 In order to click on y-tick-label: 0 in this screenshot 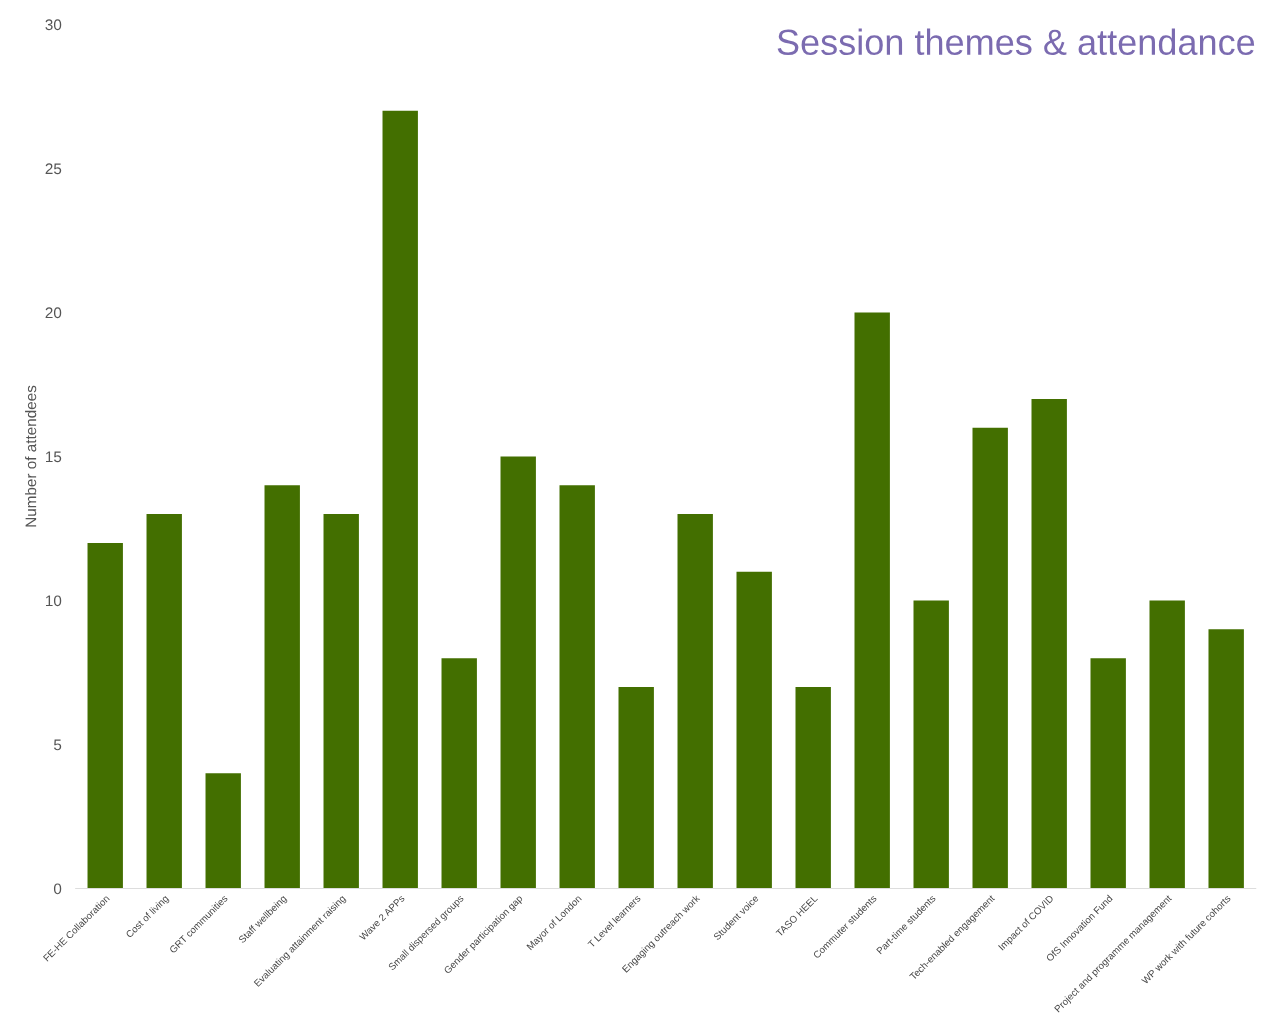, I will do `click(57, 889)`.